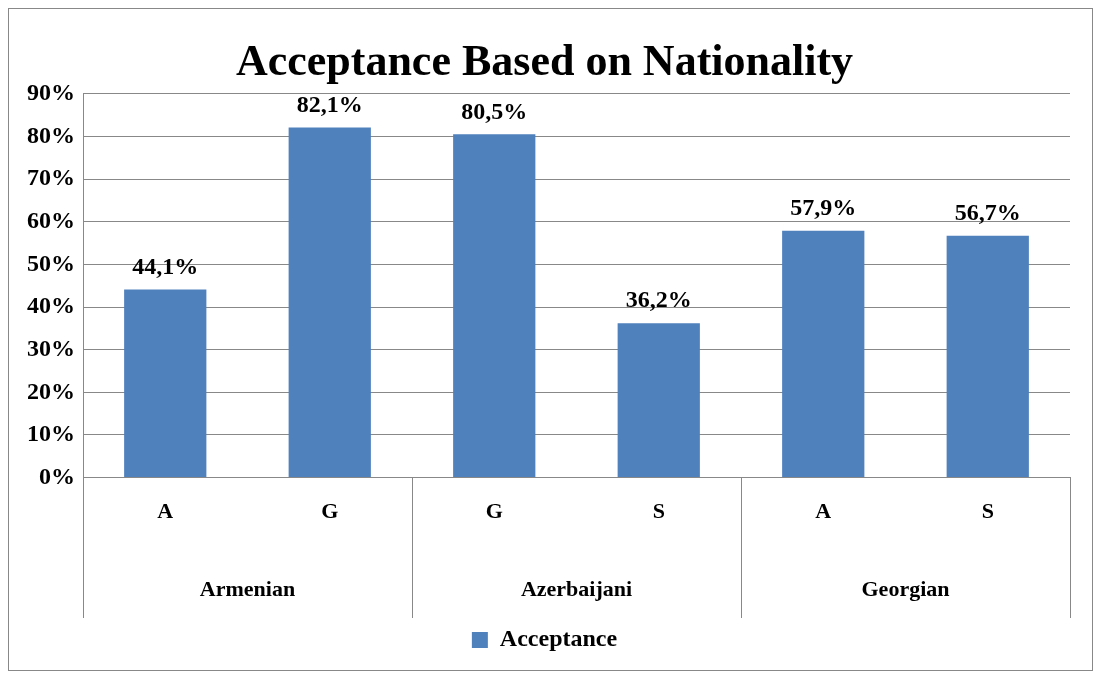  What do you see at coordinates (247, 588) in the screenshot?
I see `text: Armenian` at bounding box center [247, 588].